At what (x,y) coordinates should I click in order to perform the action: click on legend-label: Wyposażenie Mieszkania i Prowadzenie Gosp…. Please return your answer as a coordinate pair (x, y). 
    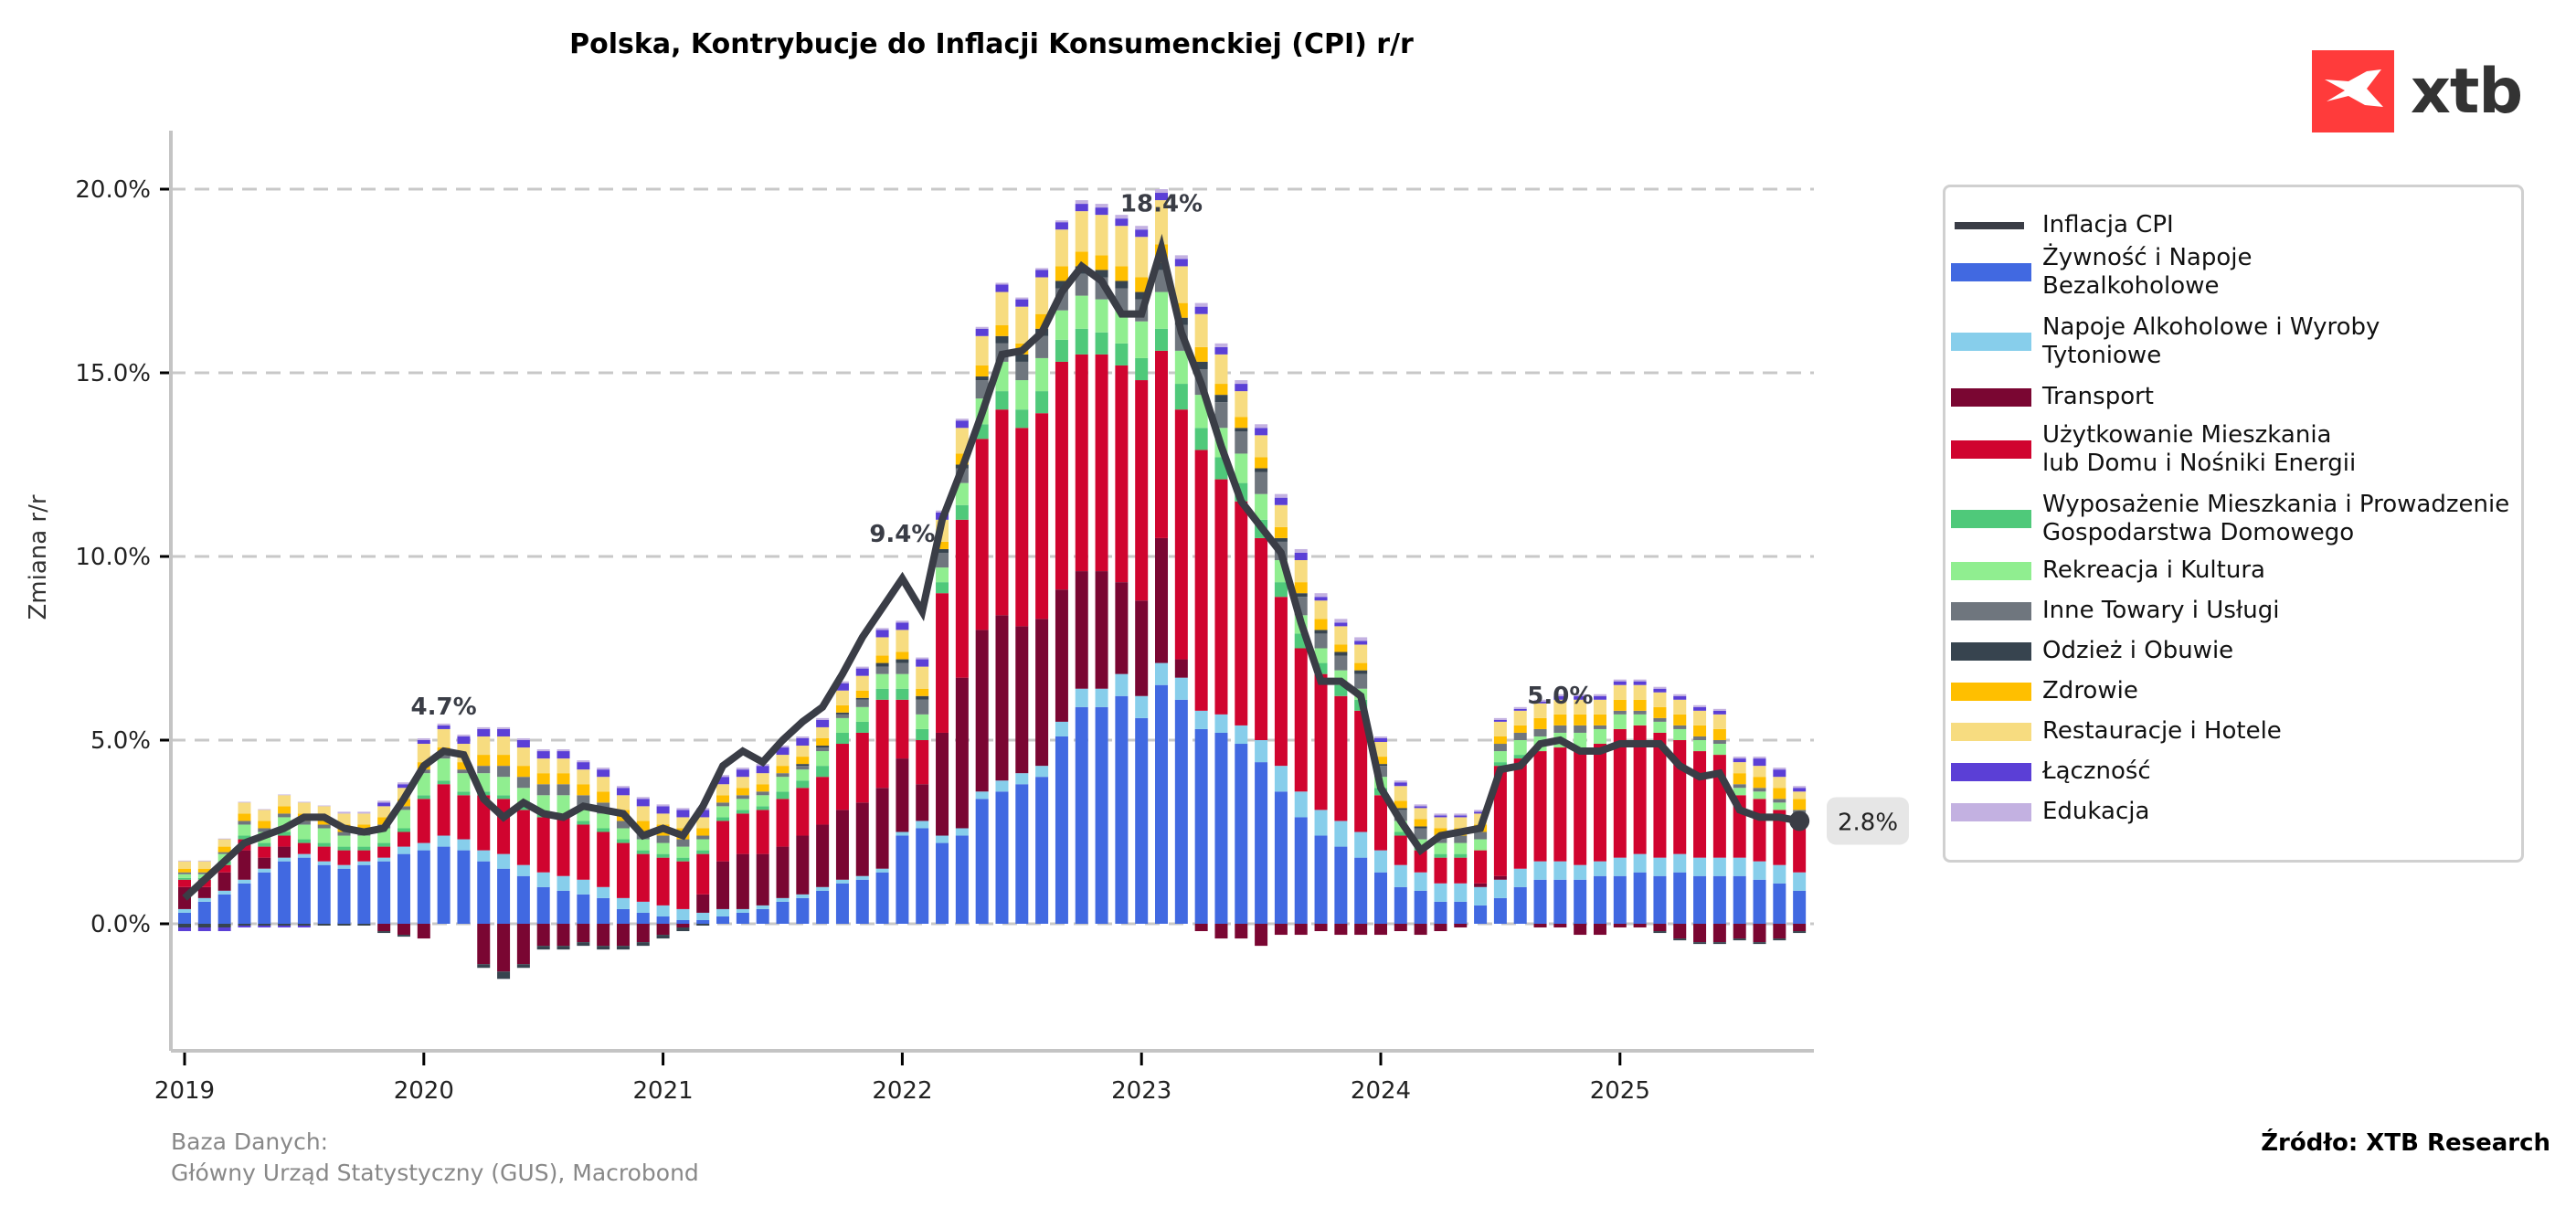
    Looking at the image, I should click on (2276, 518).